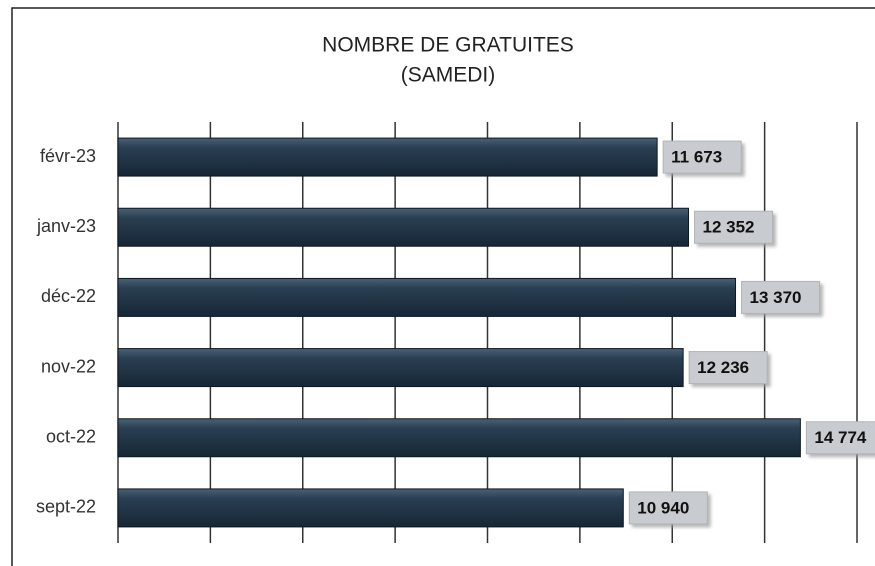  I want to click on chart-title: NOMBRE DE GRATUITES, so click(448, 45).